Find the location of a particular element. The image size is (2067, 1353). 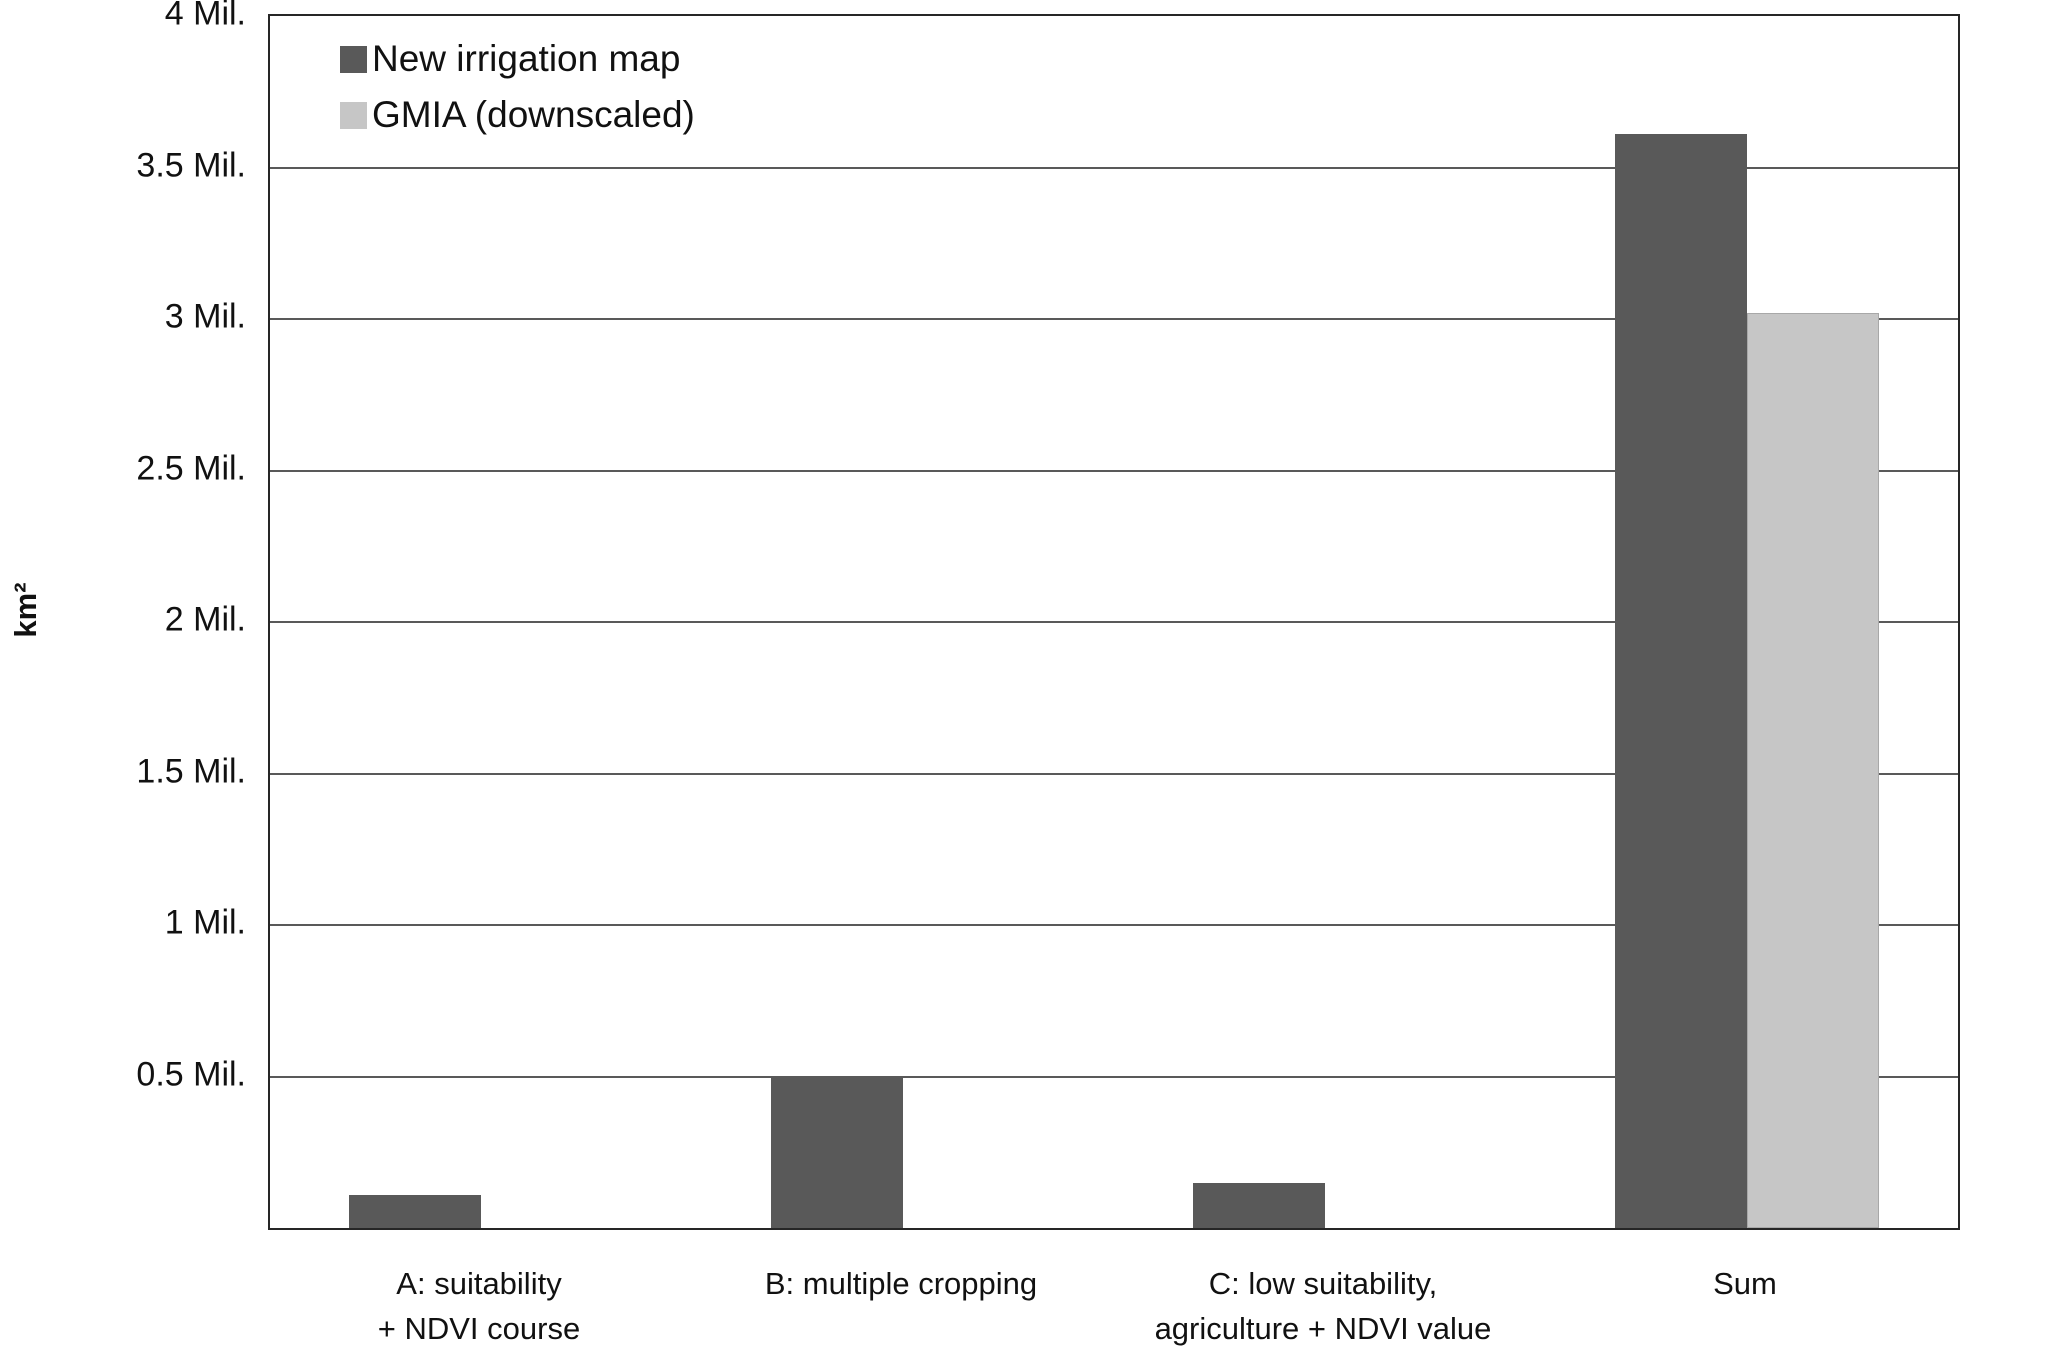

legend-swatch-dark is located at coordinates (353, 59).